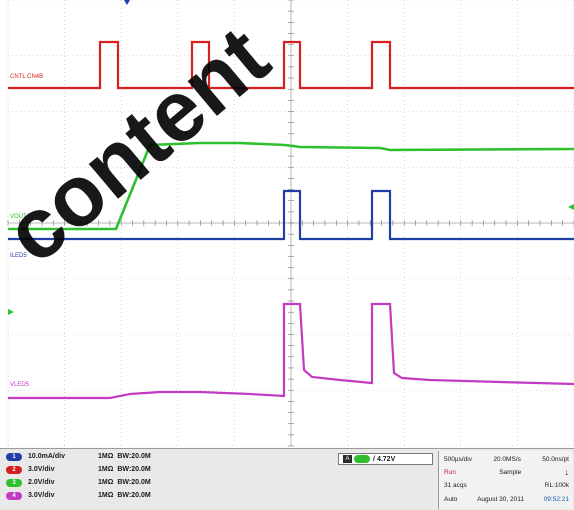 The width and height of the screenshot is (574, 510). I want to click on ch3-coupling: 1MΩ, so click(106, 482).